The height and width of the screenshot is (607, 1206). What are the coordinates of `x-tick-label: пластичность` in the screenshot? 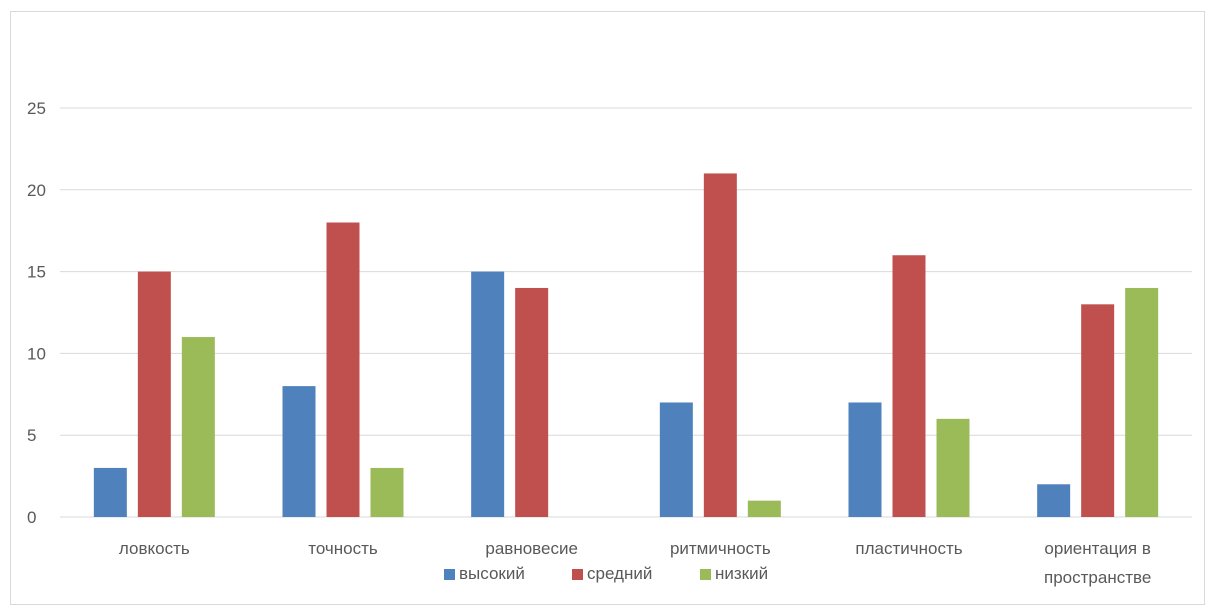 It's located at (908, 548).